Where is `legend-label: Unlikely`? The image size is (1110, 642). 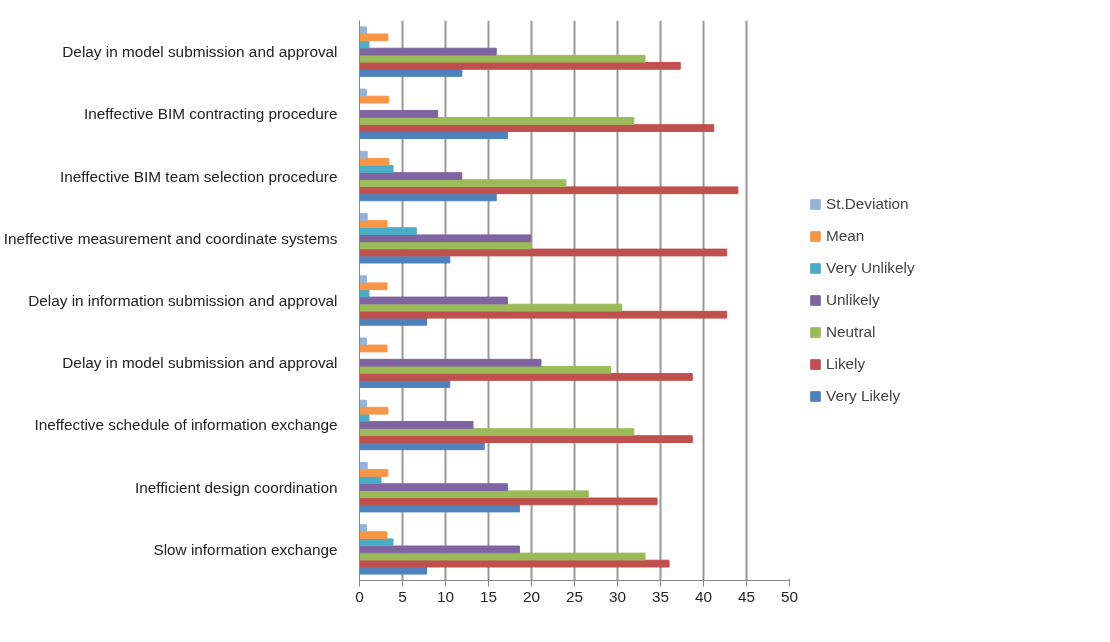
legend-label: Unlikely is located at coordinates (853, 300).